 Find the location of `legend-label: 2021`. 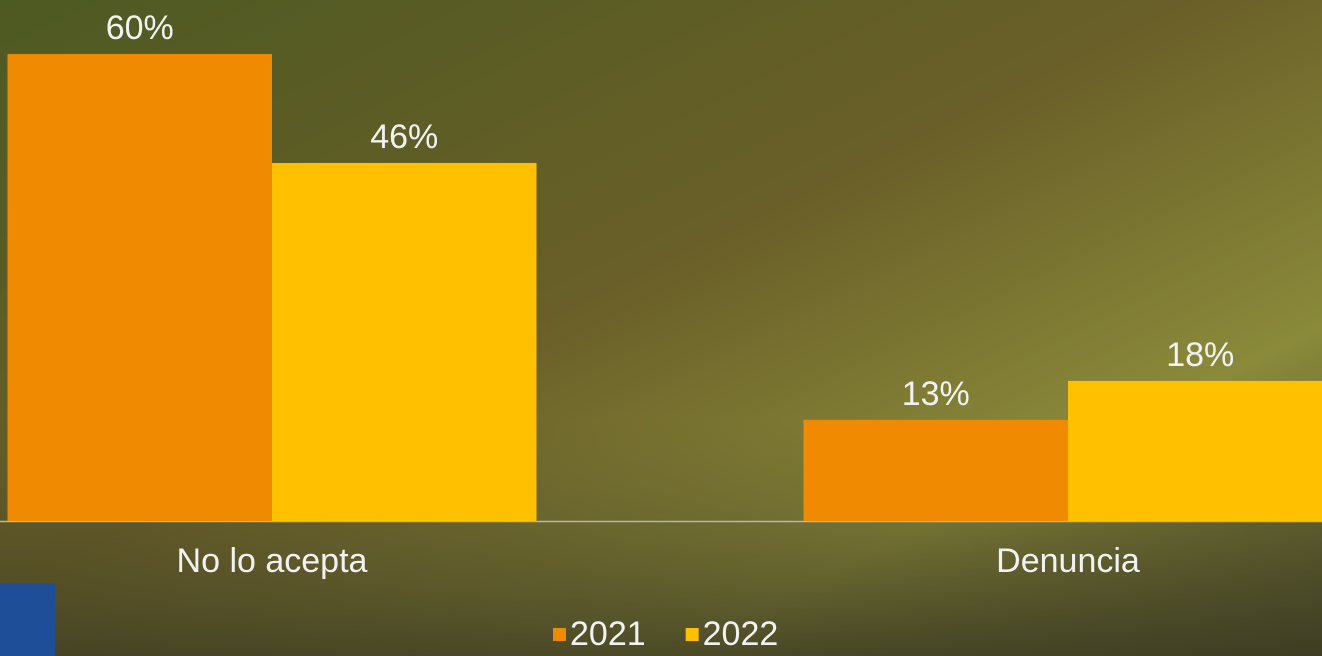

legend-label: 2021 is located at coordinates (608, 634).